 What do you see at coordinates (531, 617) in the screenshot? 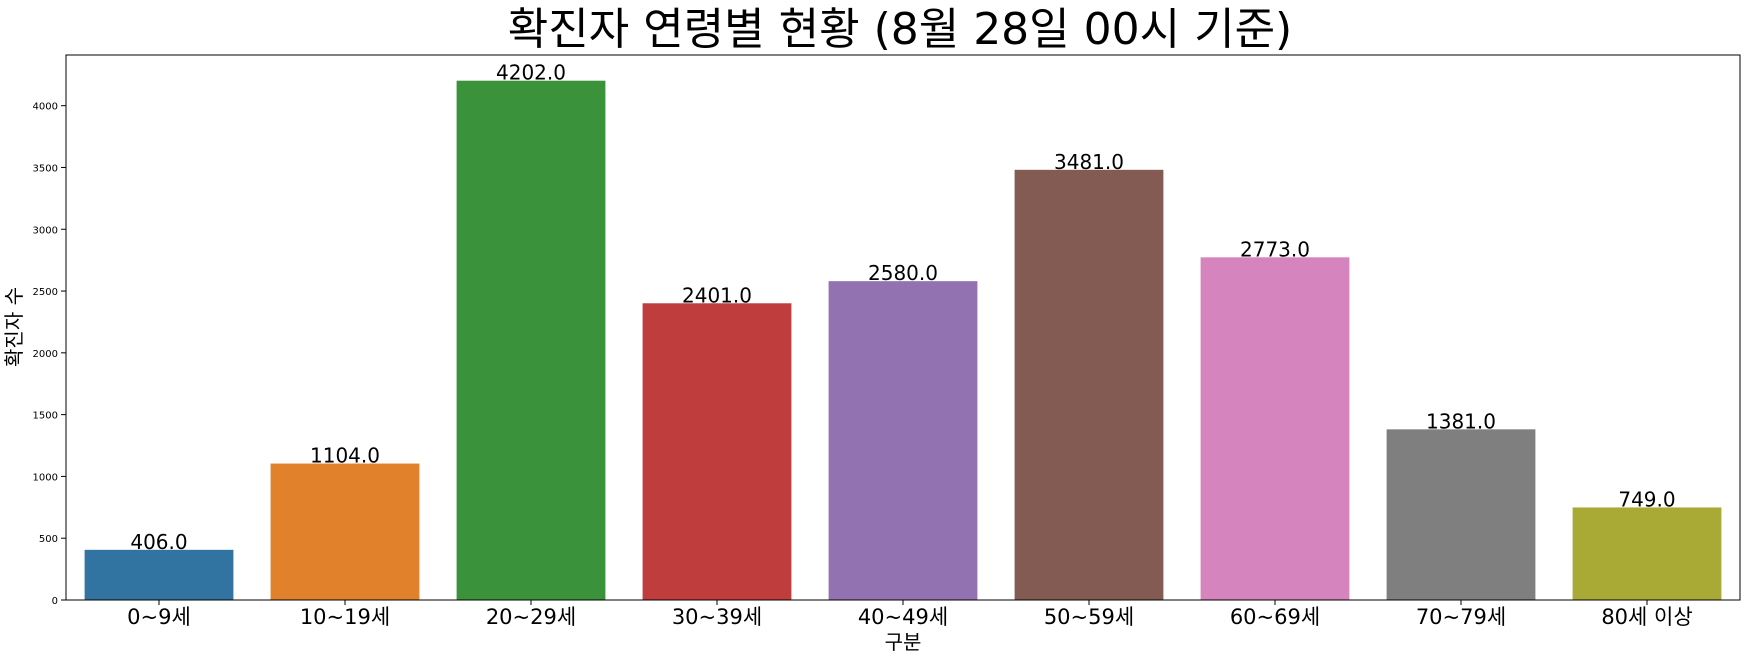
I see `x-tick-label: 20~29세` at bounding box center [531, 617].